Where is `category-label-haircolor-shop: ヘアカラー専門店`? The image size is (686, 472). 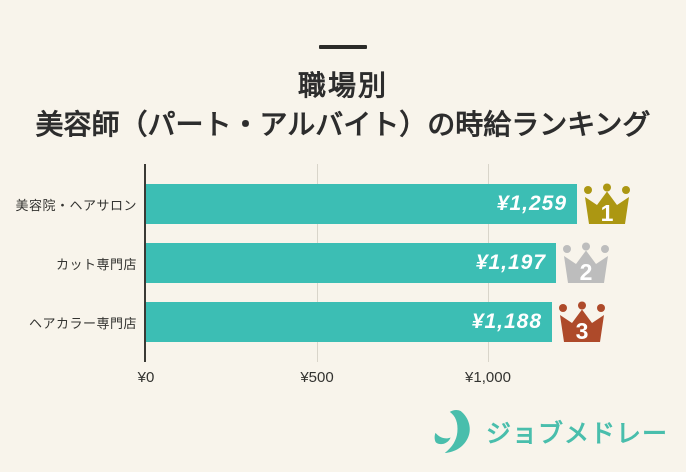 category-label-haircolor-shop: ヘアカラー専門店 is located at coordinates (82, 323).